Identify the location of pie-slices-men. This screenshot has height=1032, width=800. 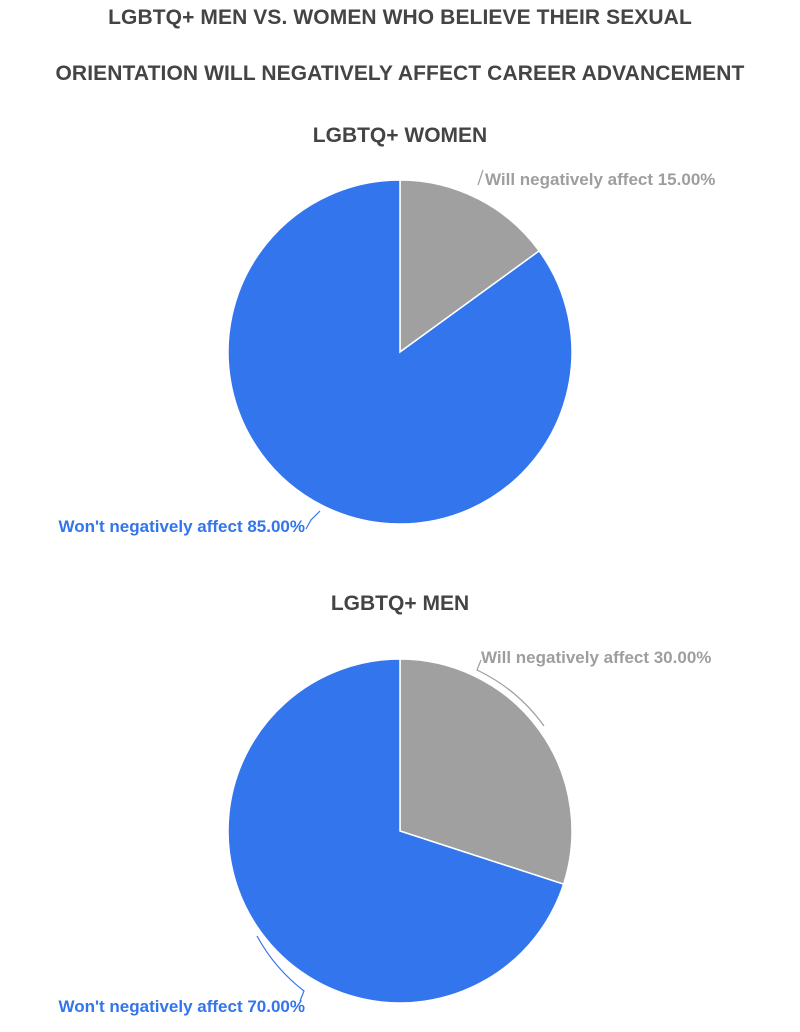
(400, 831).